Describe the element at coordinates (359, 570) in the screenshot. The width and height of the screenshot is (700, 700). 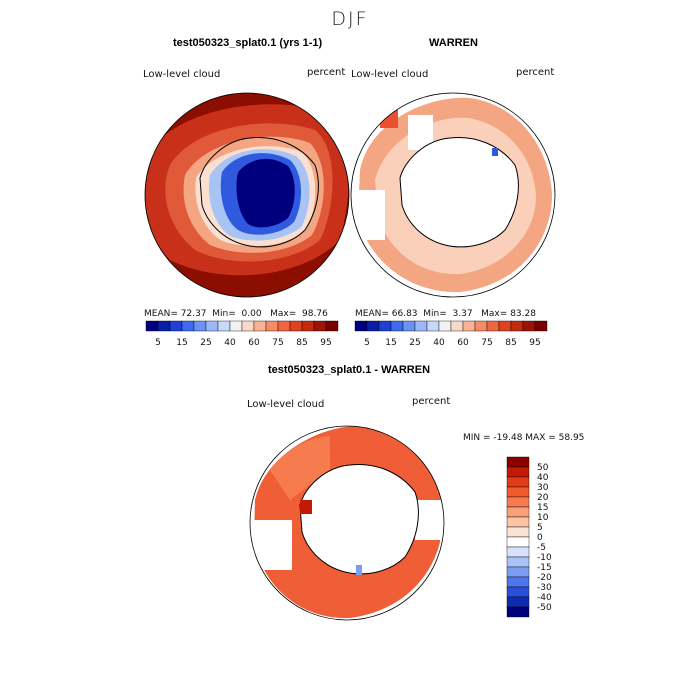
I see `panel-diff-blue-patch` at that location.